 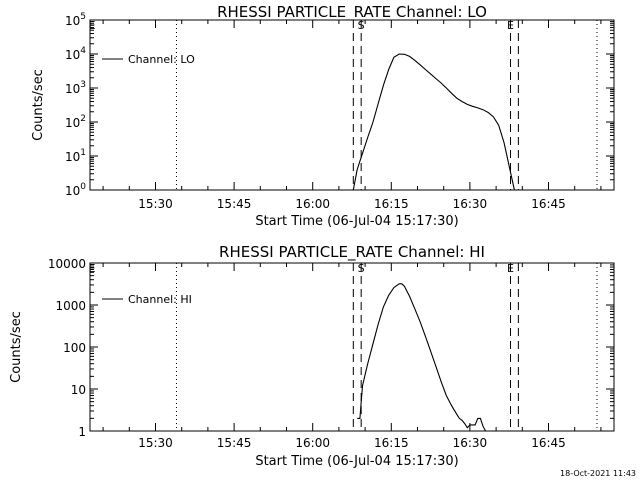 What do you see at coordinates (78, 390) in the screenshot?
I see `y-tick-label: 10` at bounding box center [78, 390].